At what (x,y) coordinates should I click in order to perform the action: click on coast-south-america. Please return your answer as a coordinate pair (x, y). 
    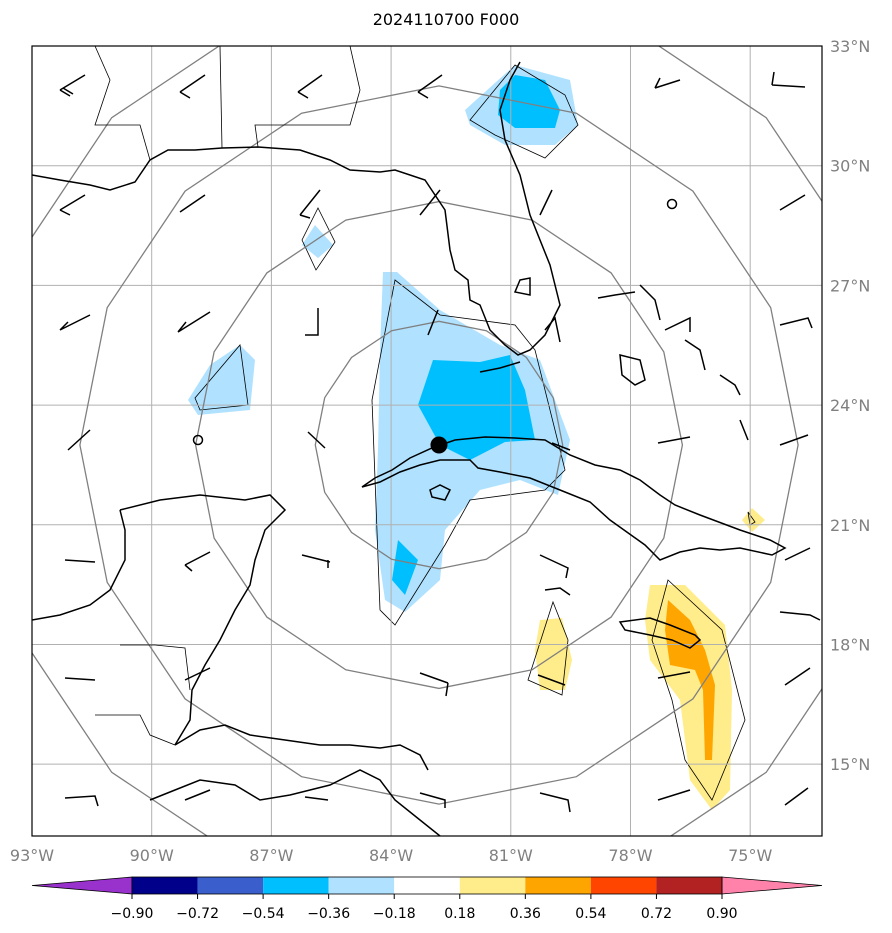
    Looking at the image, I should click on (295, 802).